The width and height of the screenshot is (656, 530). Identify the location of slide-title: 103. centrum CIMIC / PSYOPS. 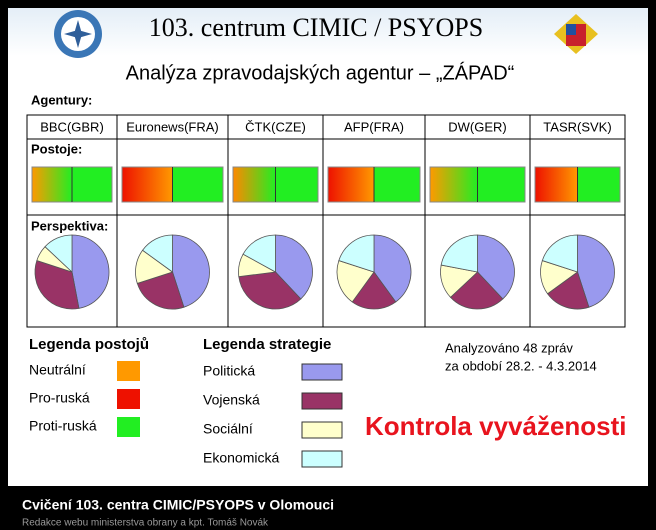
(316, 27).